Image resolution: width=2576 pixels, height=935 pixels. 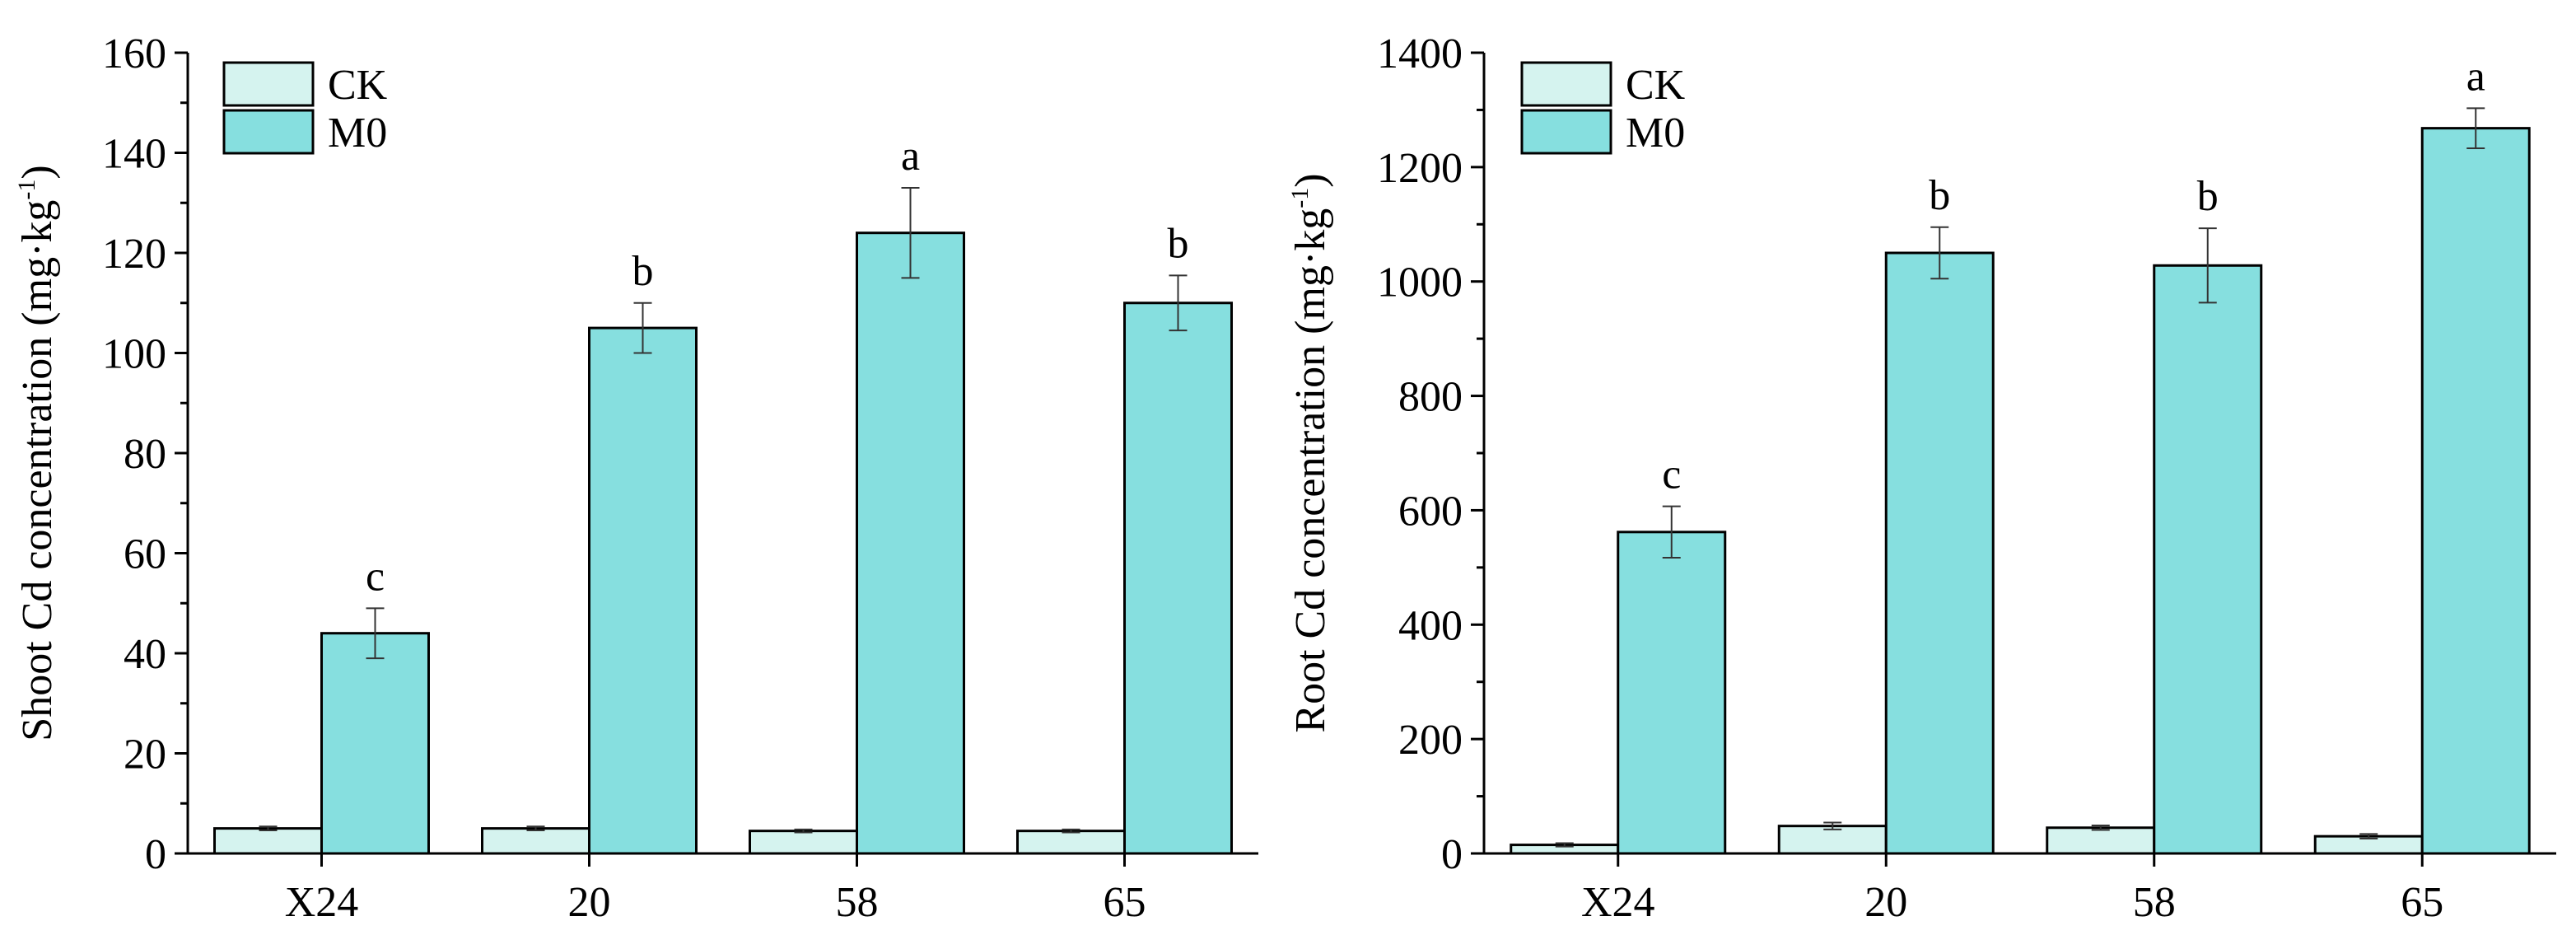 I want to click on y-tick-label: 160, so click(x=134, y=53).